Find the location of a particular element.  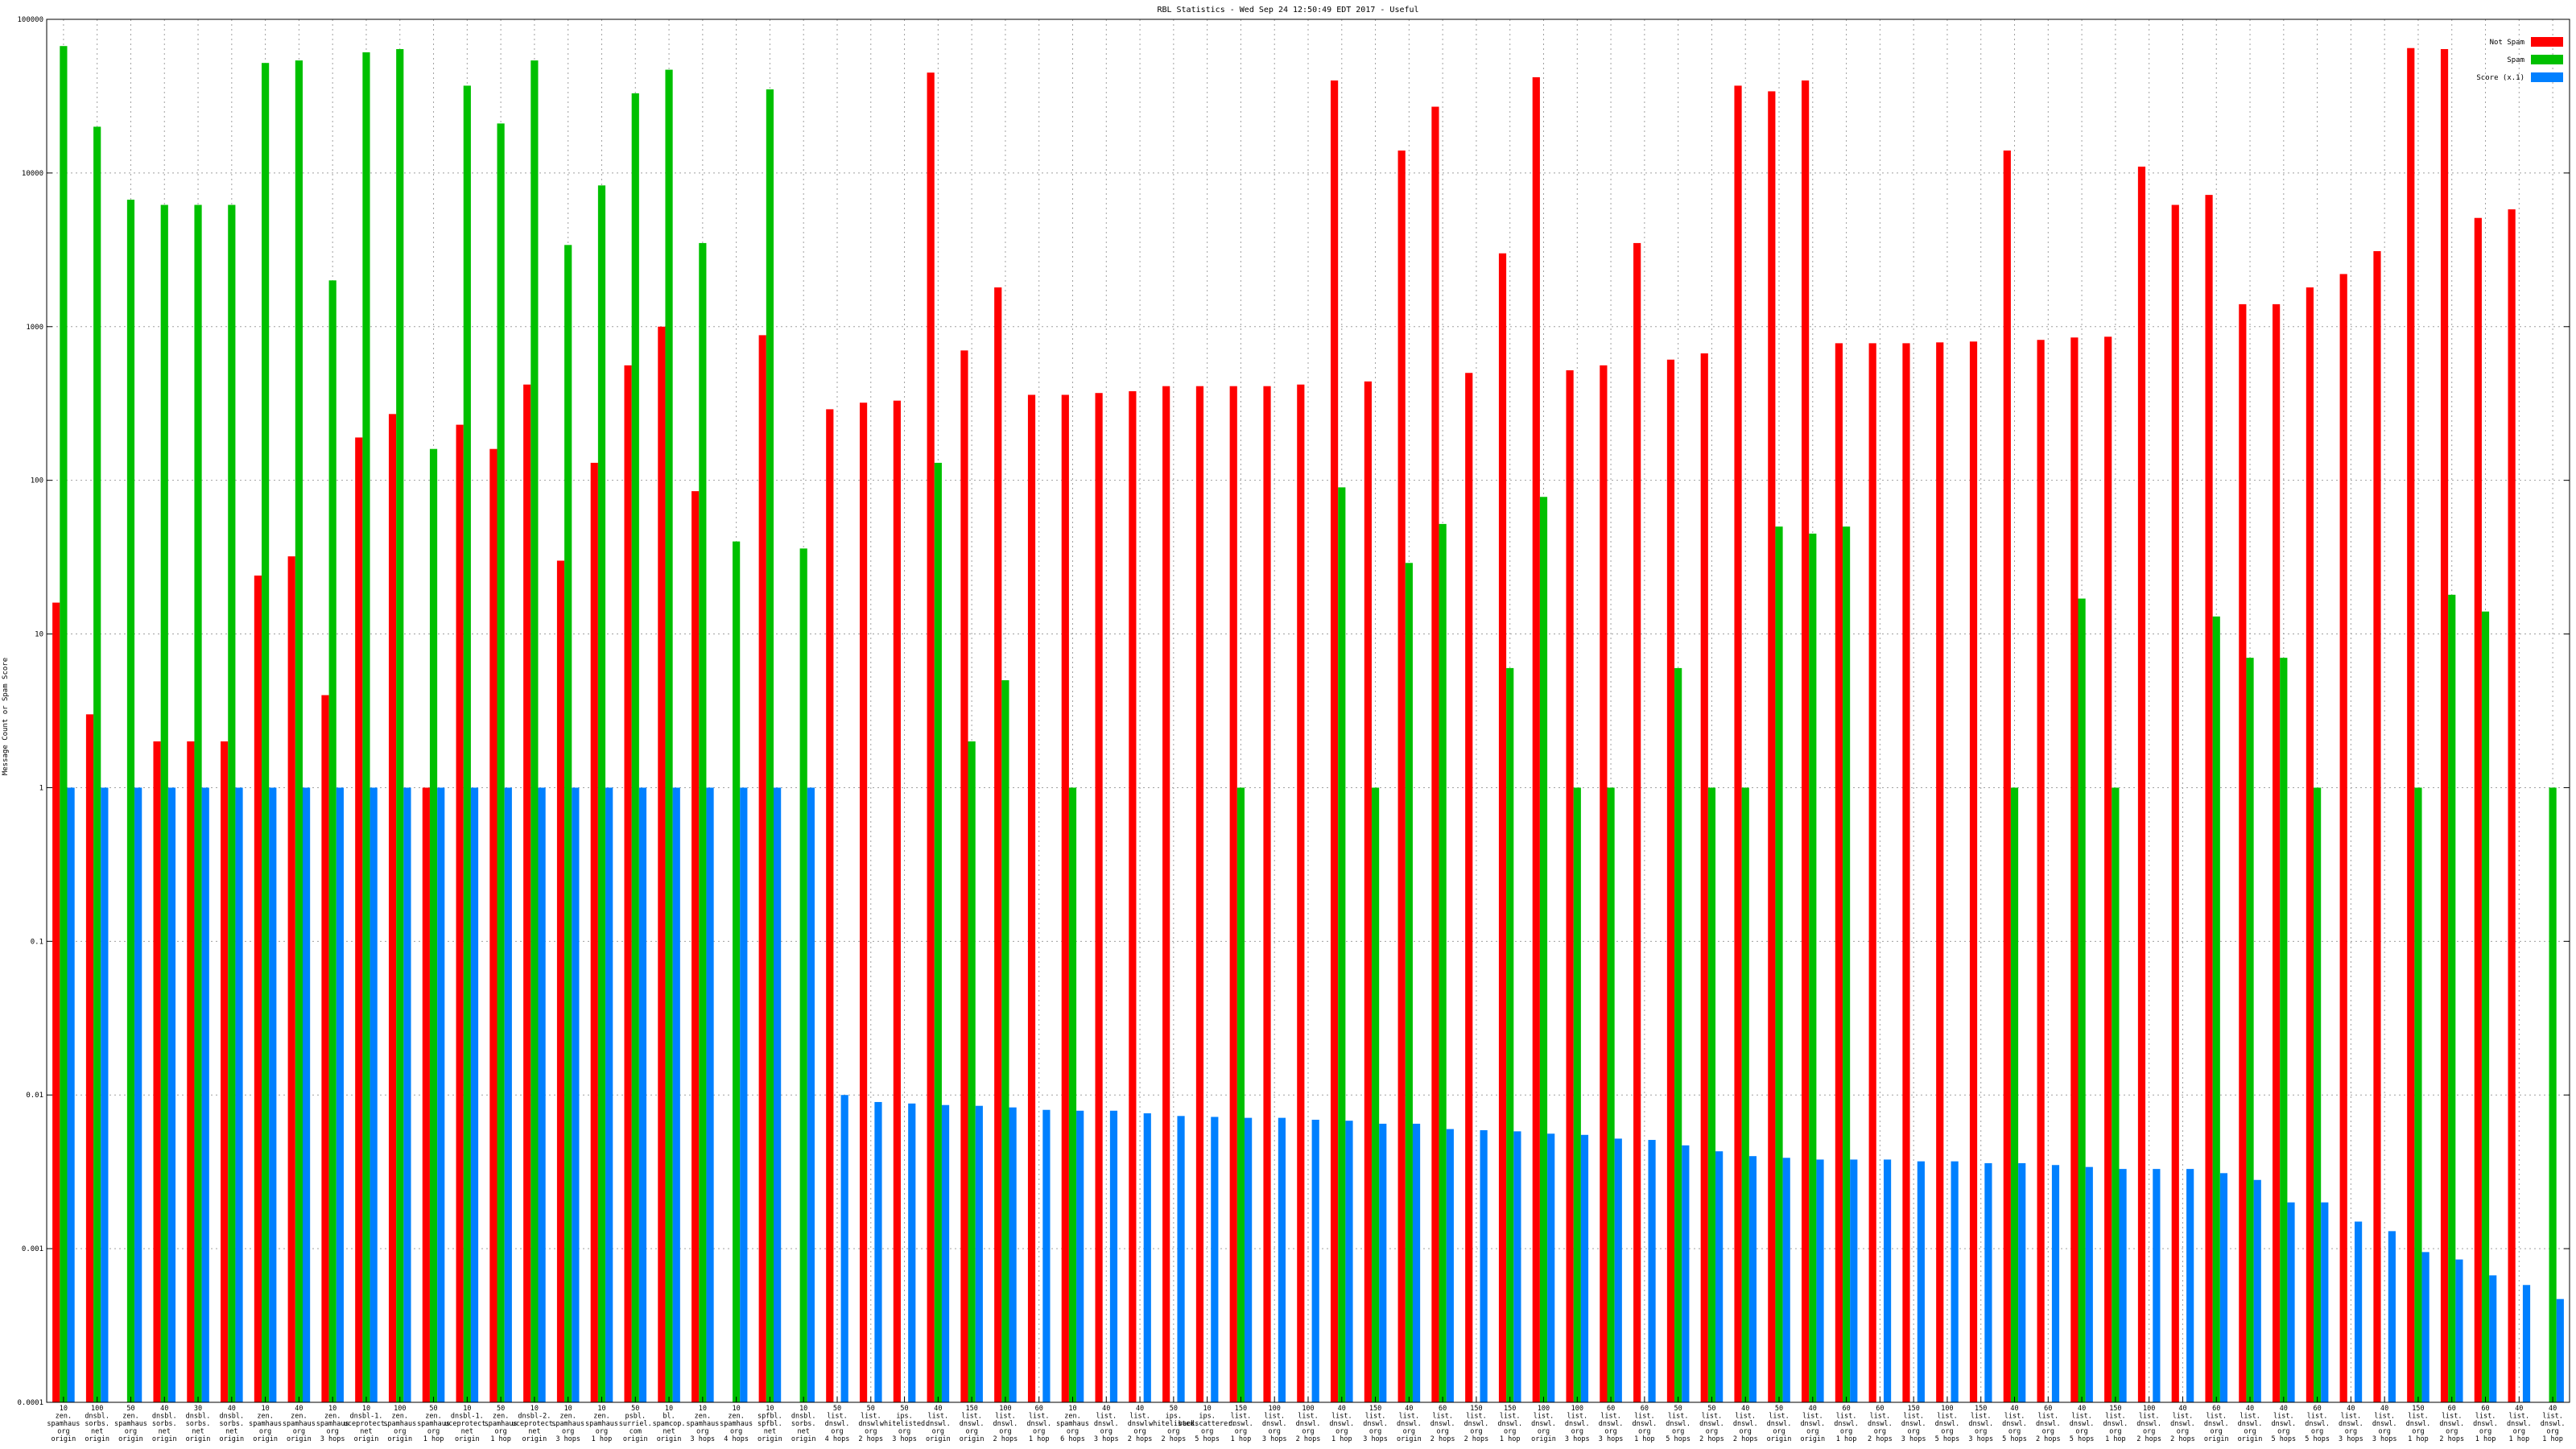

x-category-label: 60 list. dnswl. org 3 hops is located at coordinates (1611, 1424).